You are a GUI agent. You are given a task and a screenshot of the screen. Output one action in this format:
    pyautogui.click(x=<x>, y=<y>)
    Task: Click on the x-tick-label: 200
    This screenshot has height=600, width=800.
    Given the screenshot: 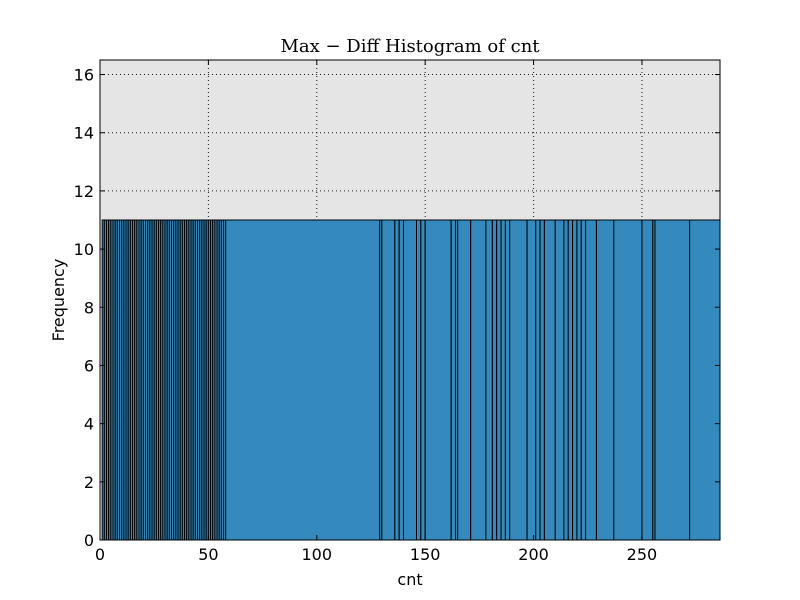 What is the action you would take?
    pyautogui.click(x=533, y=554)
    